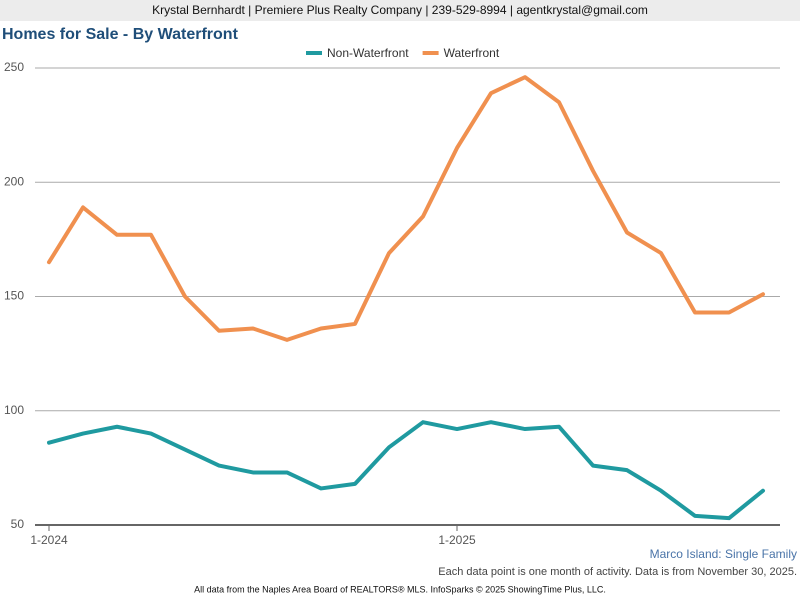 This screenshot has height=600, width=800. I want to click on y-tick-label: 50, so click(18, 524).